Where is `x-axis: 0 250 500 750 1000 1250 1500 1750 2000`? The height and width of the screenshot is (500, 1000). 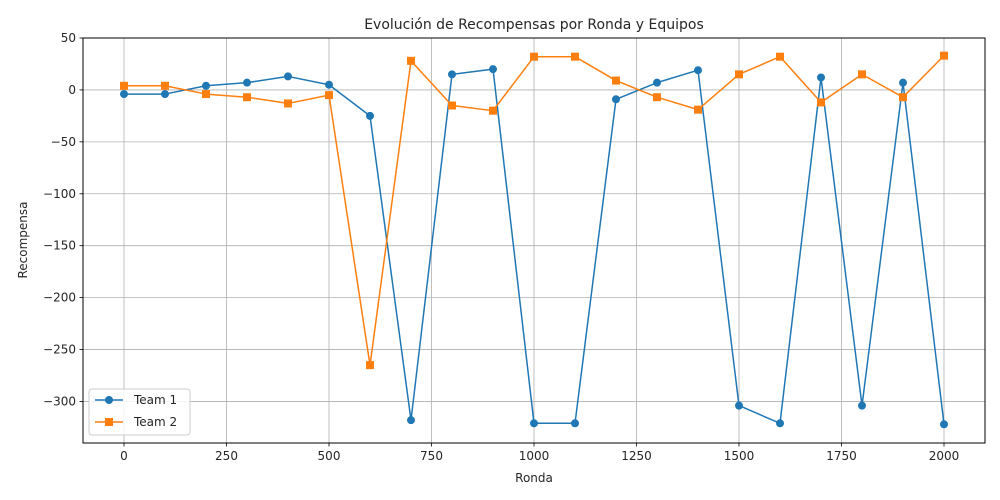 x-axis: 0 250 500 750 1000 1250 1500 1750 2000 is located at coordinates (539, 453).